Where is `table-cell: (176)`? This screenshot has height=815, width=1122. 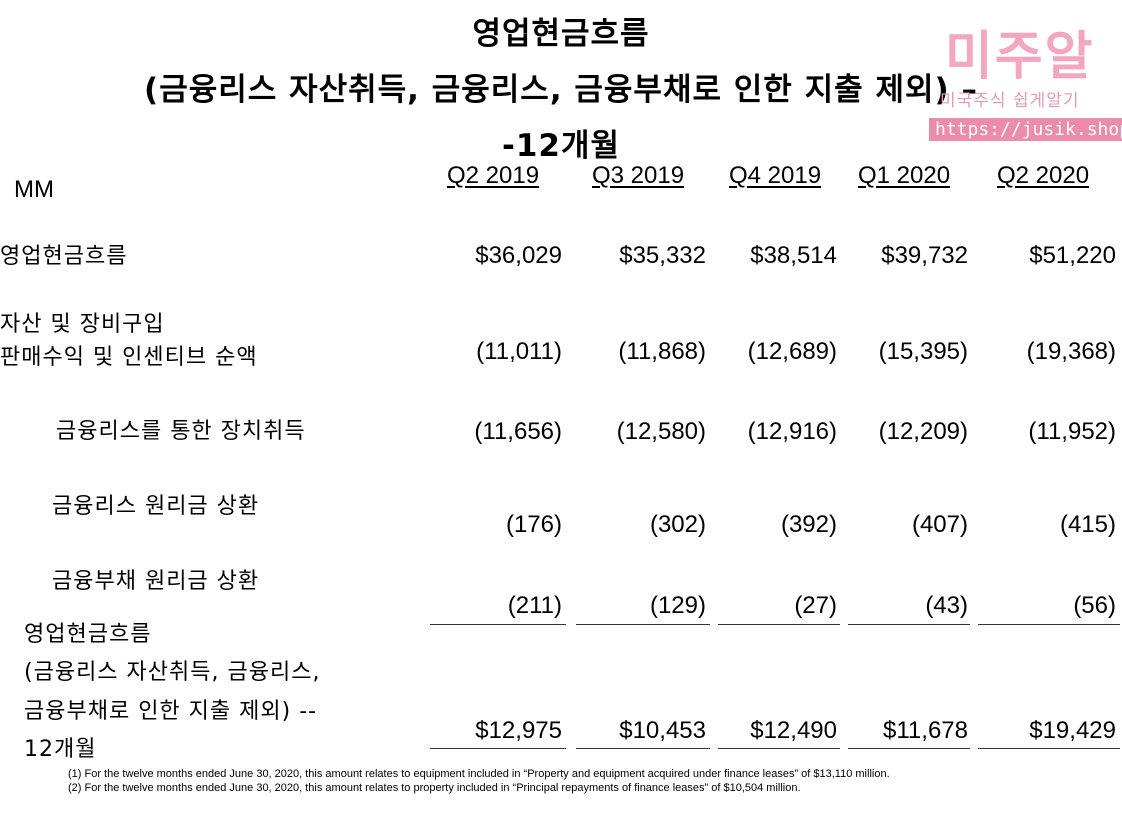 table-cell: (176) is located at coordinates (533, 524).